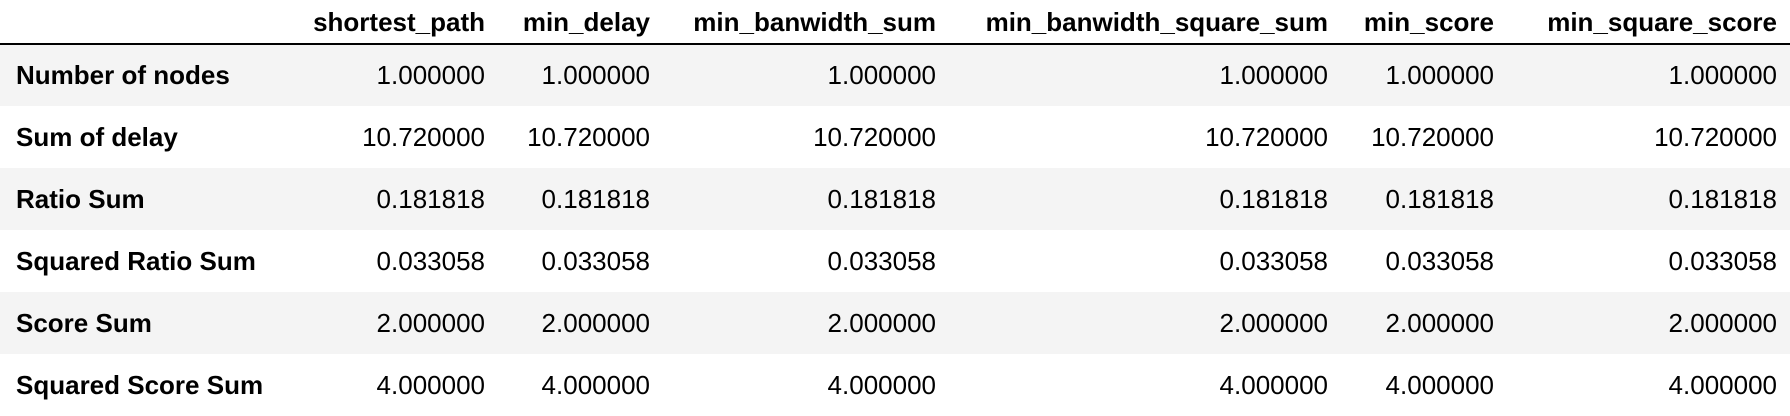  I want to click on row-label: Number of nodes, so click(123, 75).